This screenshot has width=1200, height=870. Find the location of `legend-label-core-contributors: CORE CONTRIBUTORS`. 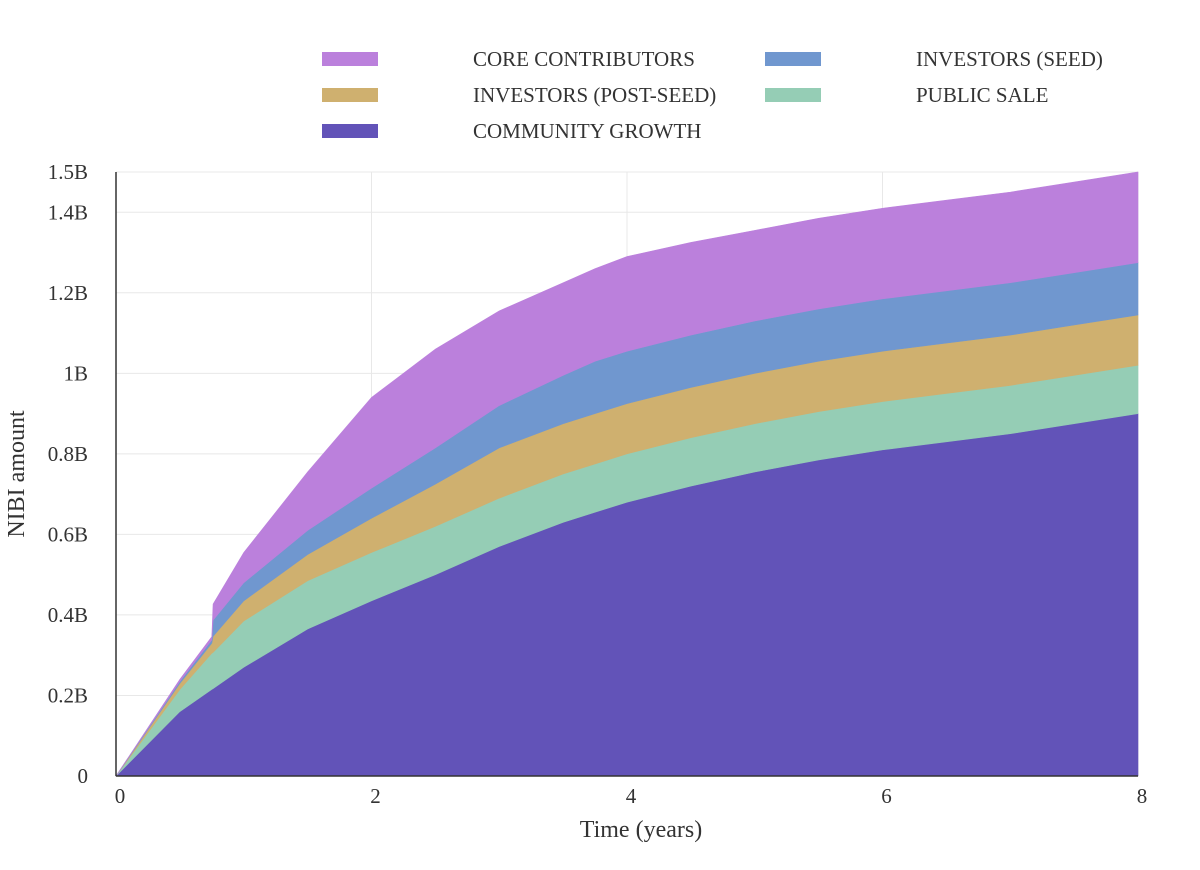

legend-label-core-contributors: CORE CONTRIBUTORS is located at coordinates (584, 59).